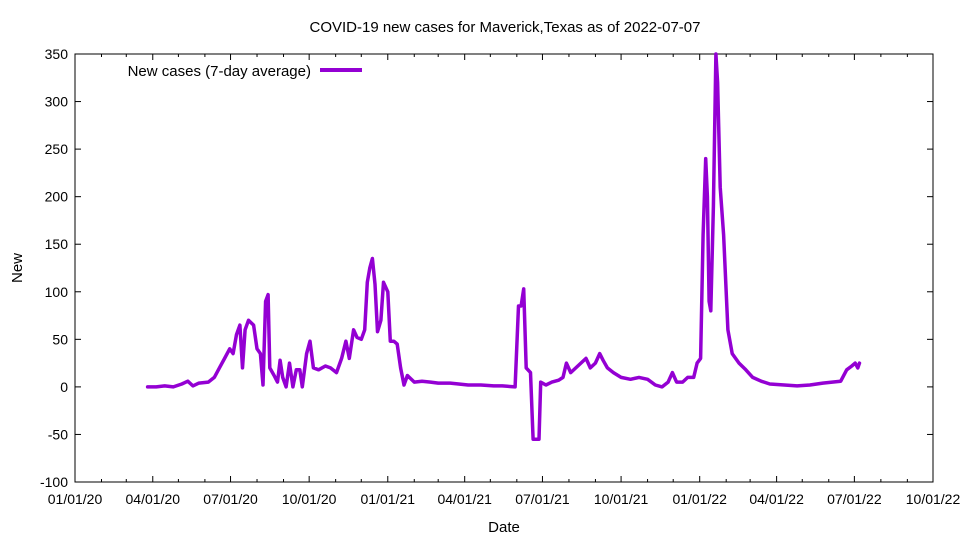 This screenshot has height=540, width=960. Describe the element at coordinates (776, 499) in the screenshot. I see `x-tick-label-9: 04/01/22` at that location.